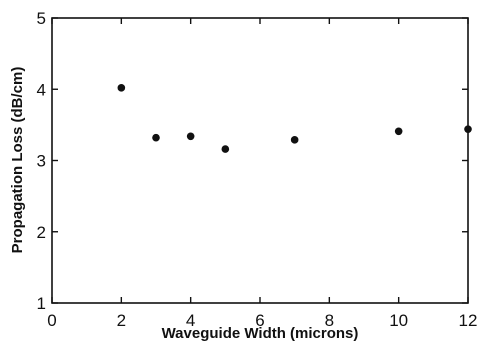 The height and width of the screenshot is (345, 480). What do you see at coordinates (398, 320) in the screenshot?
I see `x-tick-label: 10` at bounding box center [398, 320].